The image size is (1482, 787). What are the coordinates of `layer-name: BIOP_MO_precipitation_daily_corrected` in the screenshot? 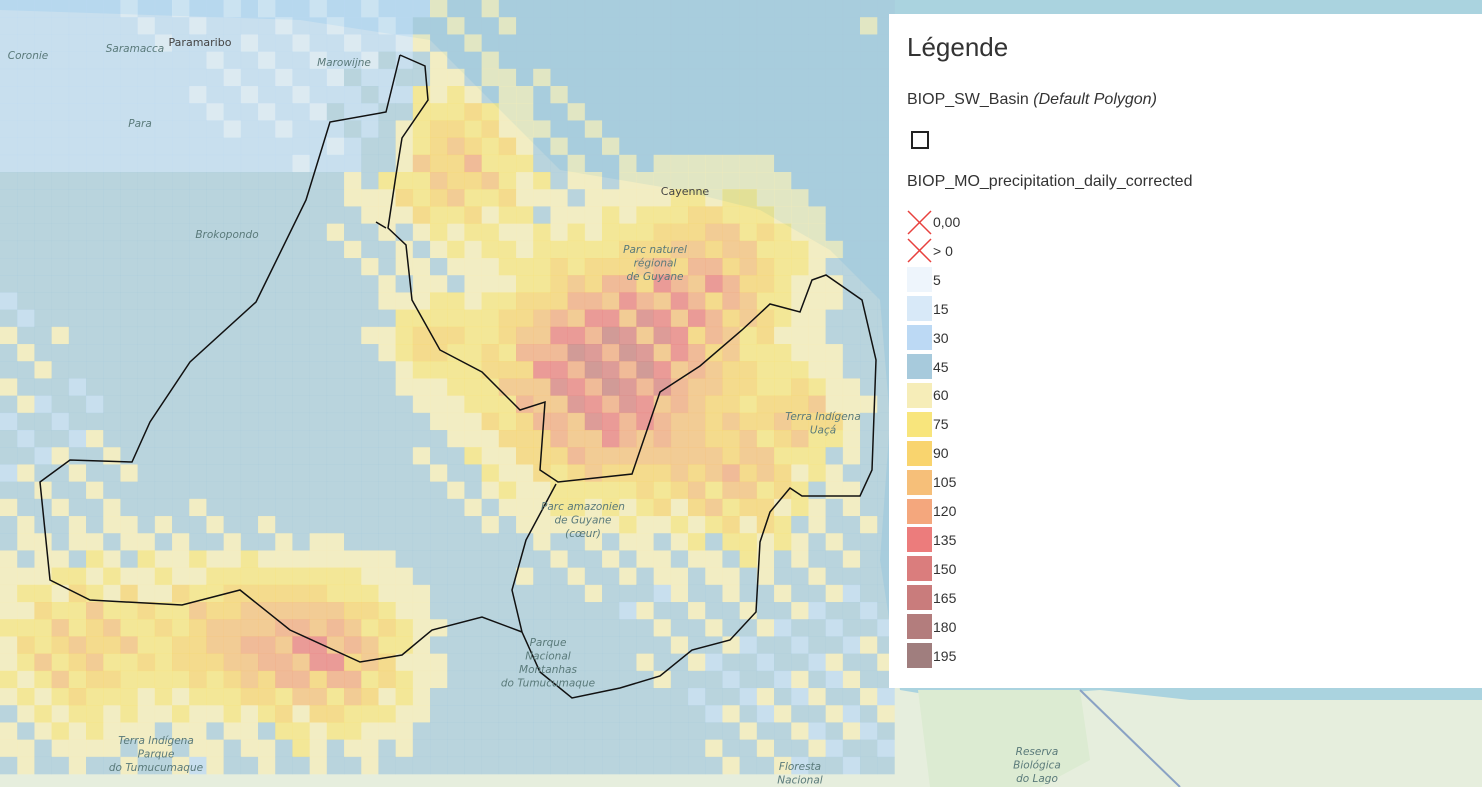 It's located at (1050, 181).